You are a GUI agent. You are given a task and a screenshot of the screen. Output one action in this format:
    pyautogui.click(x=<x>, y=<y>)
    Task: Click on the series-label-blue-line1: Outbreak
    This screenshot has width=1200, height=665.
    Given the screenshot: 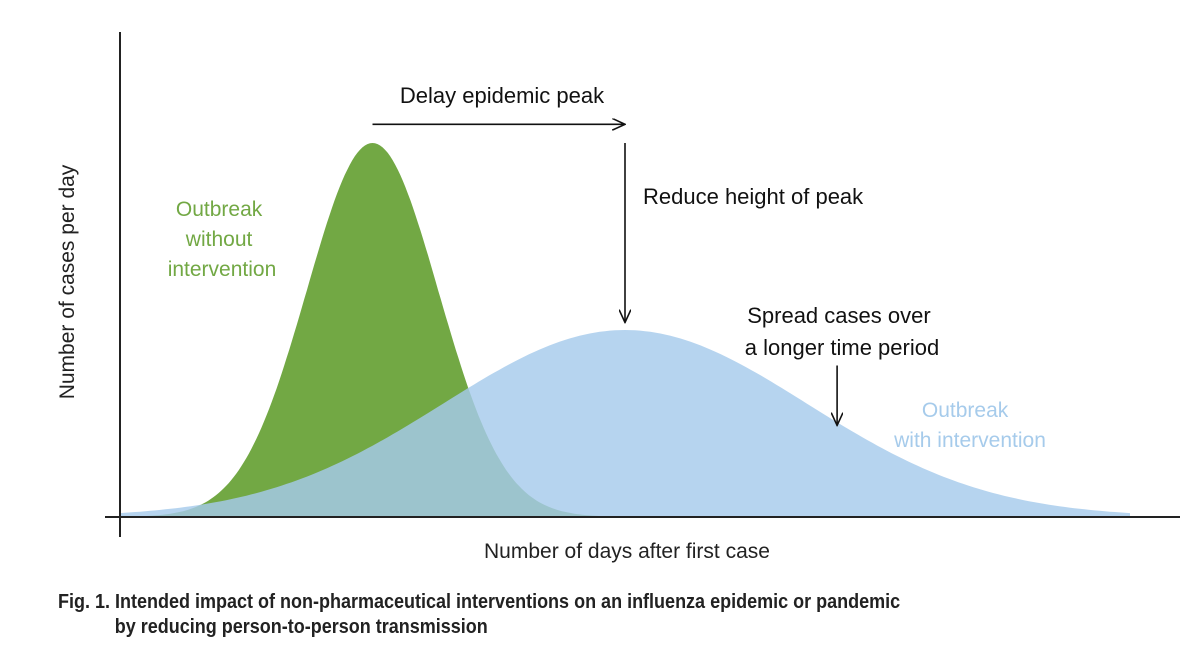 What is the action you would take?
    pyautogui.click(x=965, y=410)
    